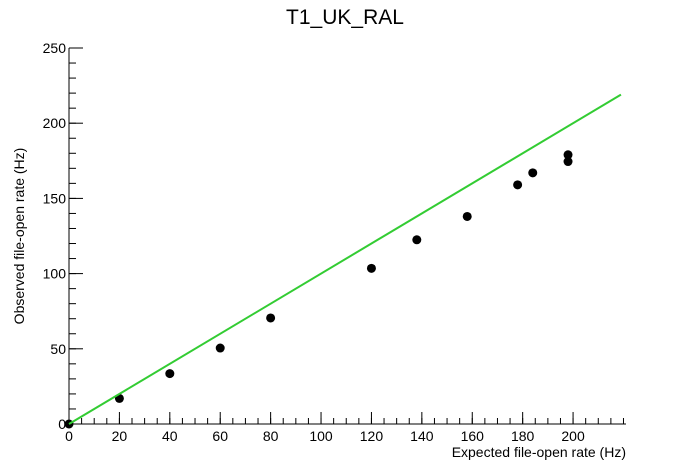  What do you see at coordinates (539, 452) in the screenshot?
I see `x-axis-label: Expected file-open rate (Hz)` at bounding box center [539, 452].